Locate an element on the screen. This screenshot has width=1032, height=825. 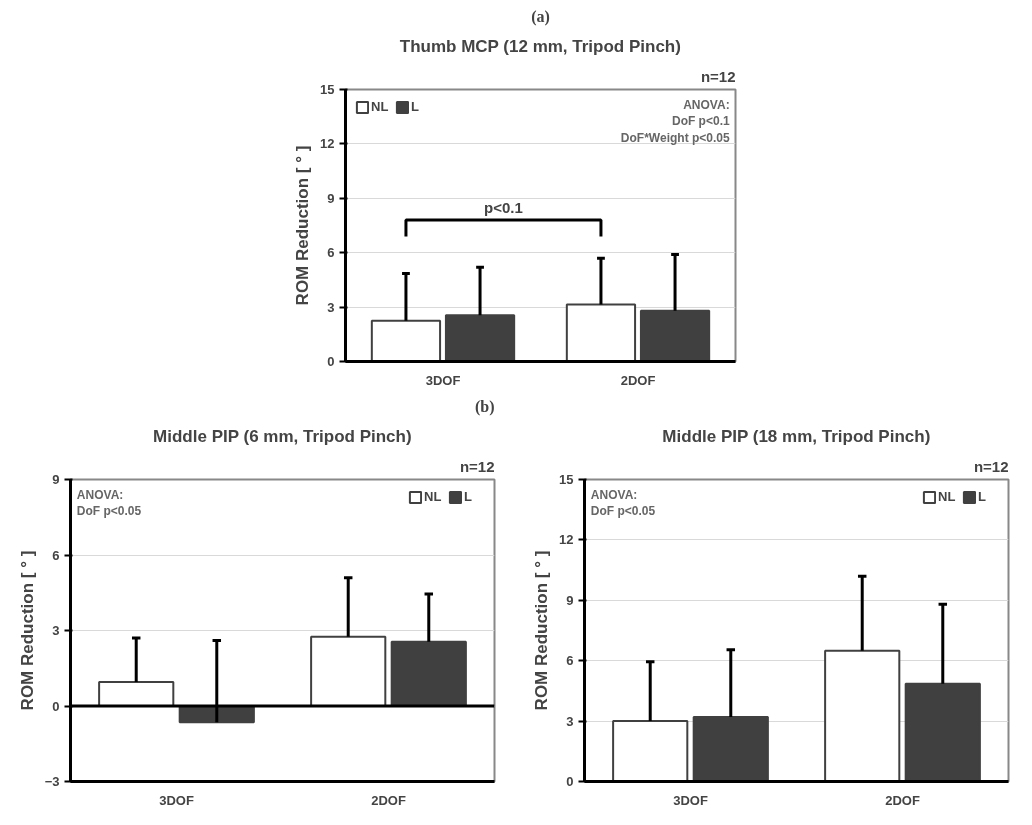
chart-subtitle: Thumb MCP (12 mm, Tripod Pinch) is located at coordinates (540, 46).